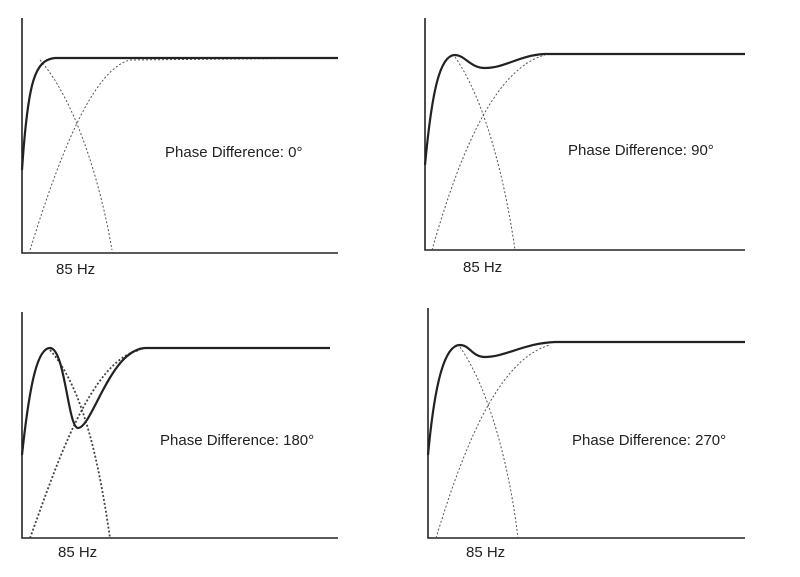 The image size is (800, 577). I want to click on phase-label: Phase Difference: 90°, so click(641, 150).